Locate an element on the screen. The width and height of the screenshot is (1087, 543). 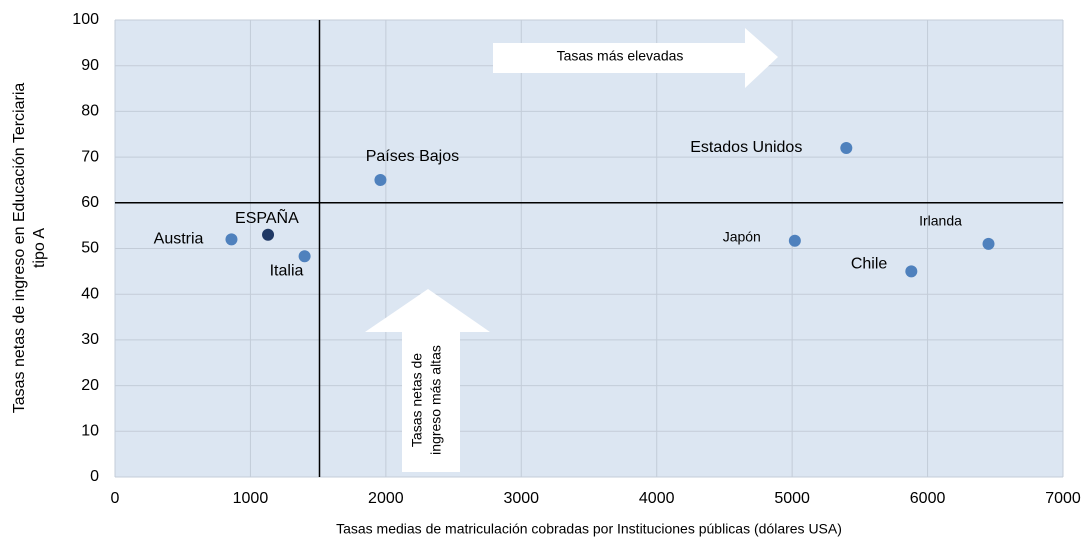
x-tick-label: 5000 is located at coordinates (792, 498).